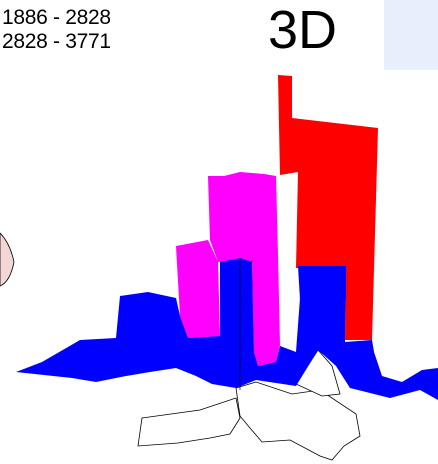 This screenshot has width=438, height=464. I want to click on magenta-block-left, so click(198, 289).